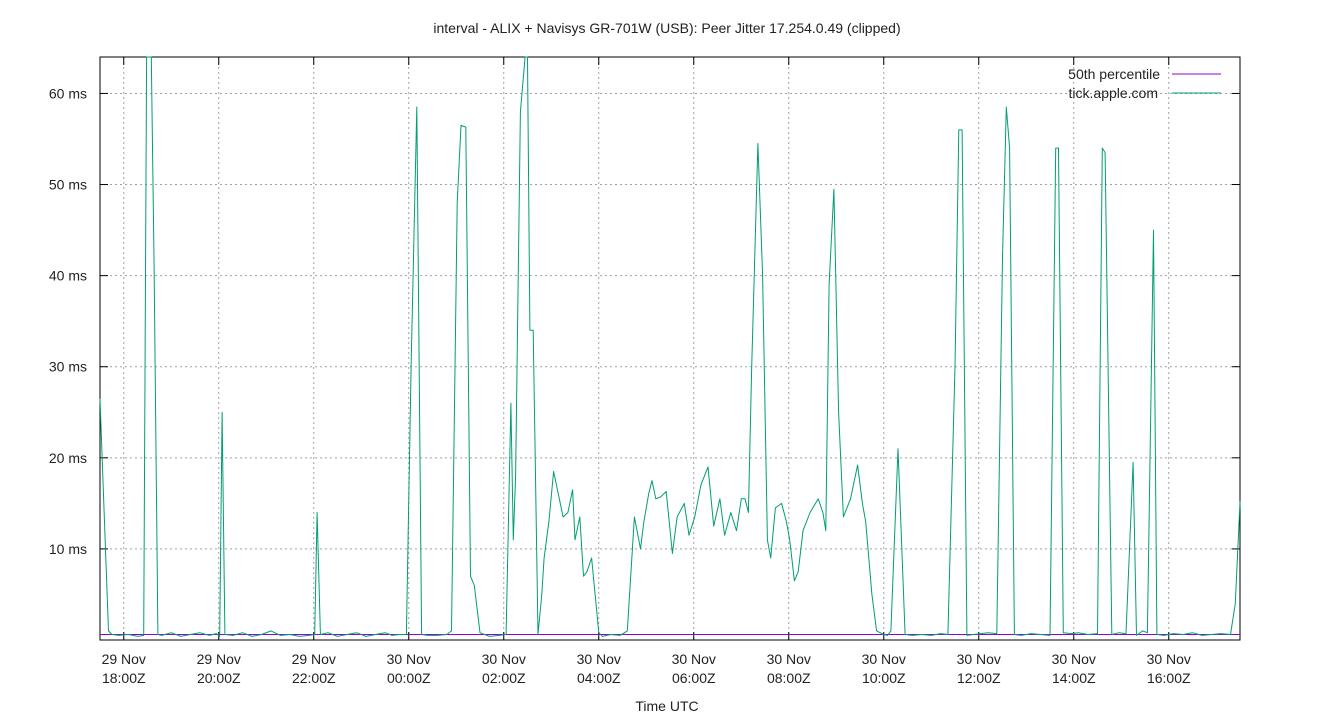 This screenshot has width=1340, height=720. What do you see at coordinates (694, 678) in the screenshot?
I see `x-tick-label-time: 06:00Z` at bounding box center [694, 678].